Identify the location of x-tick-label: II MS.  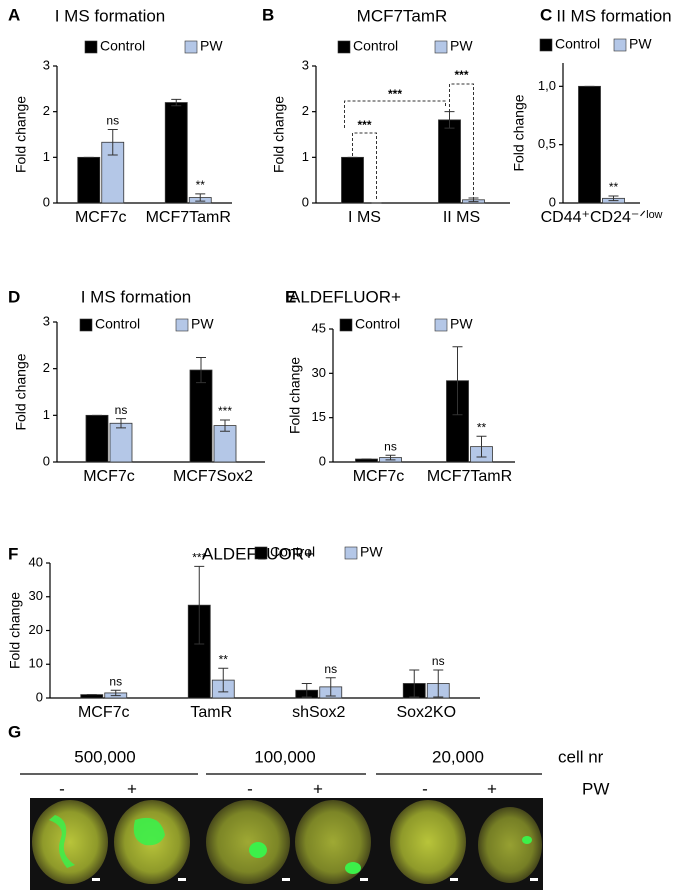
(461, 217).